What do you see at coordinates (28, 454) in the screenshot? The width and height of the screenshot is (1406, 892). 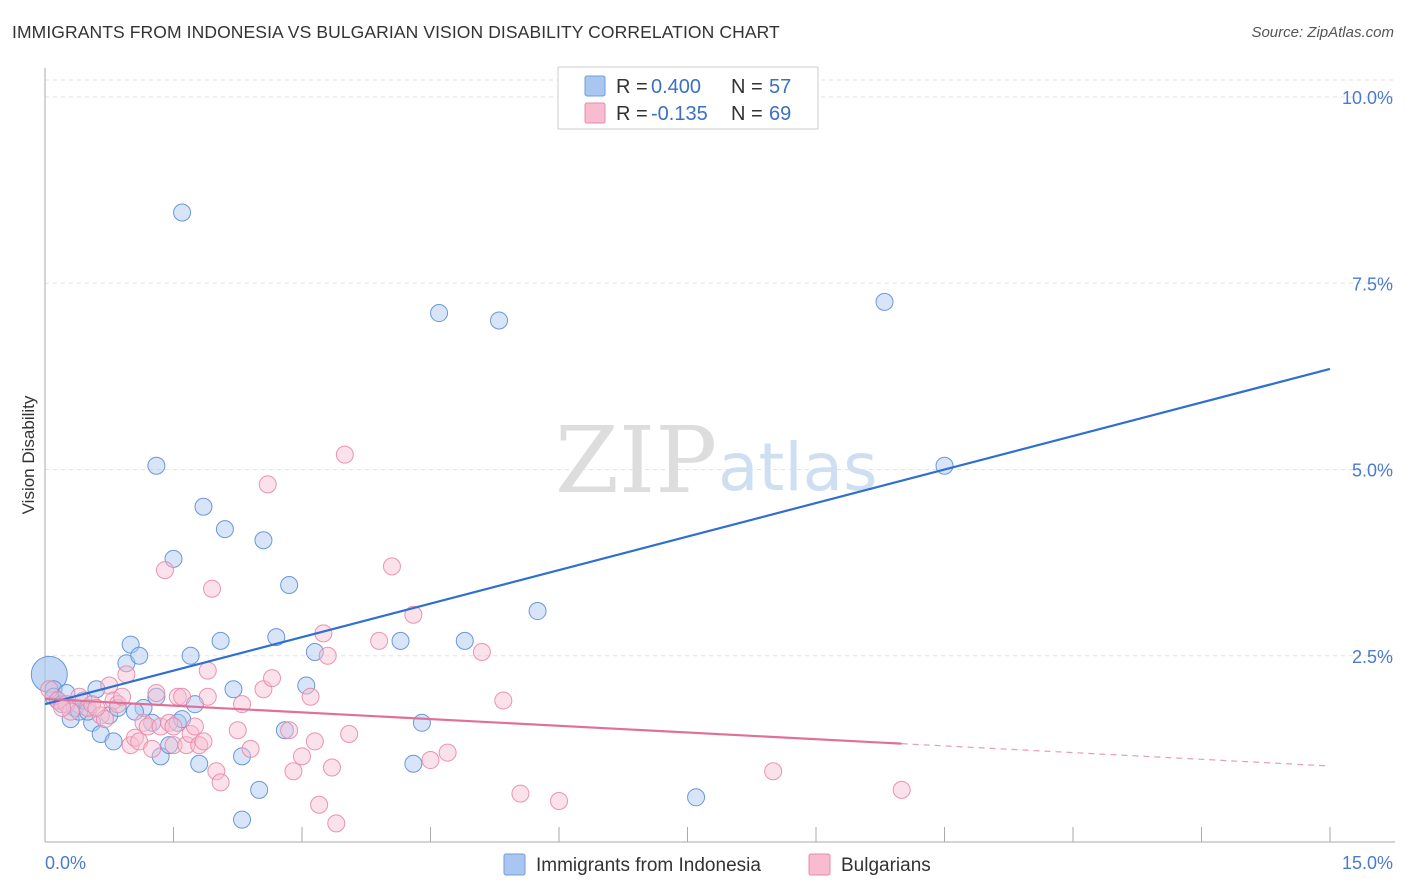 I see `y-axis-label: Vision Disability` at bounding box center [28, 454].